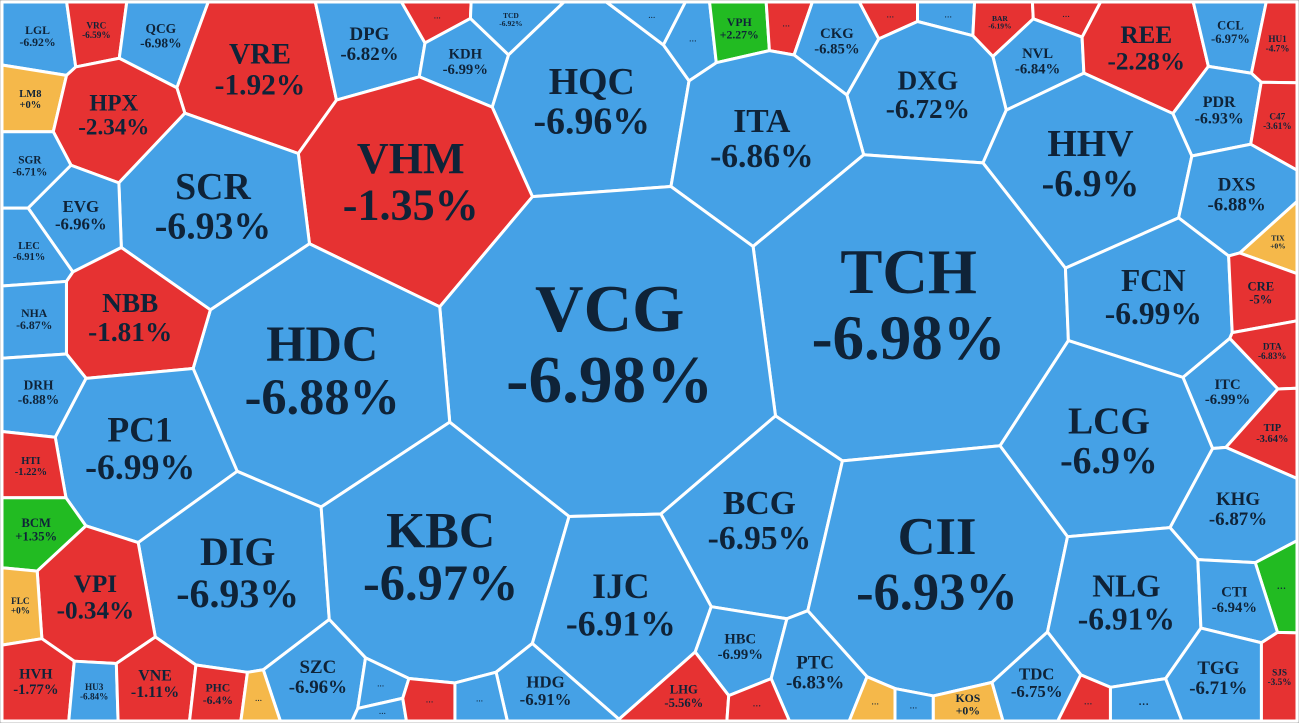  What do you see at coordinates (967, 698) in the screenshot?
I see `cell-ticker: KOS` at bounding box center [967, 698].